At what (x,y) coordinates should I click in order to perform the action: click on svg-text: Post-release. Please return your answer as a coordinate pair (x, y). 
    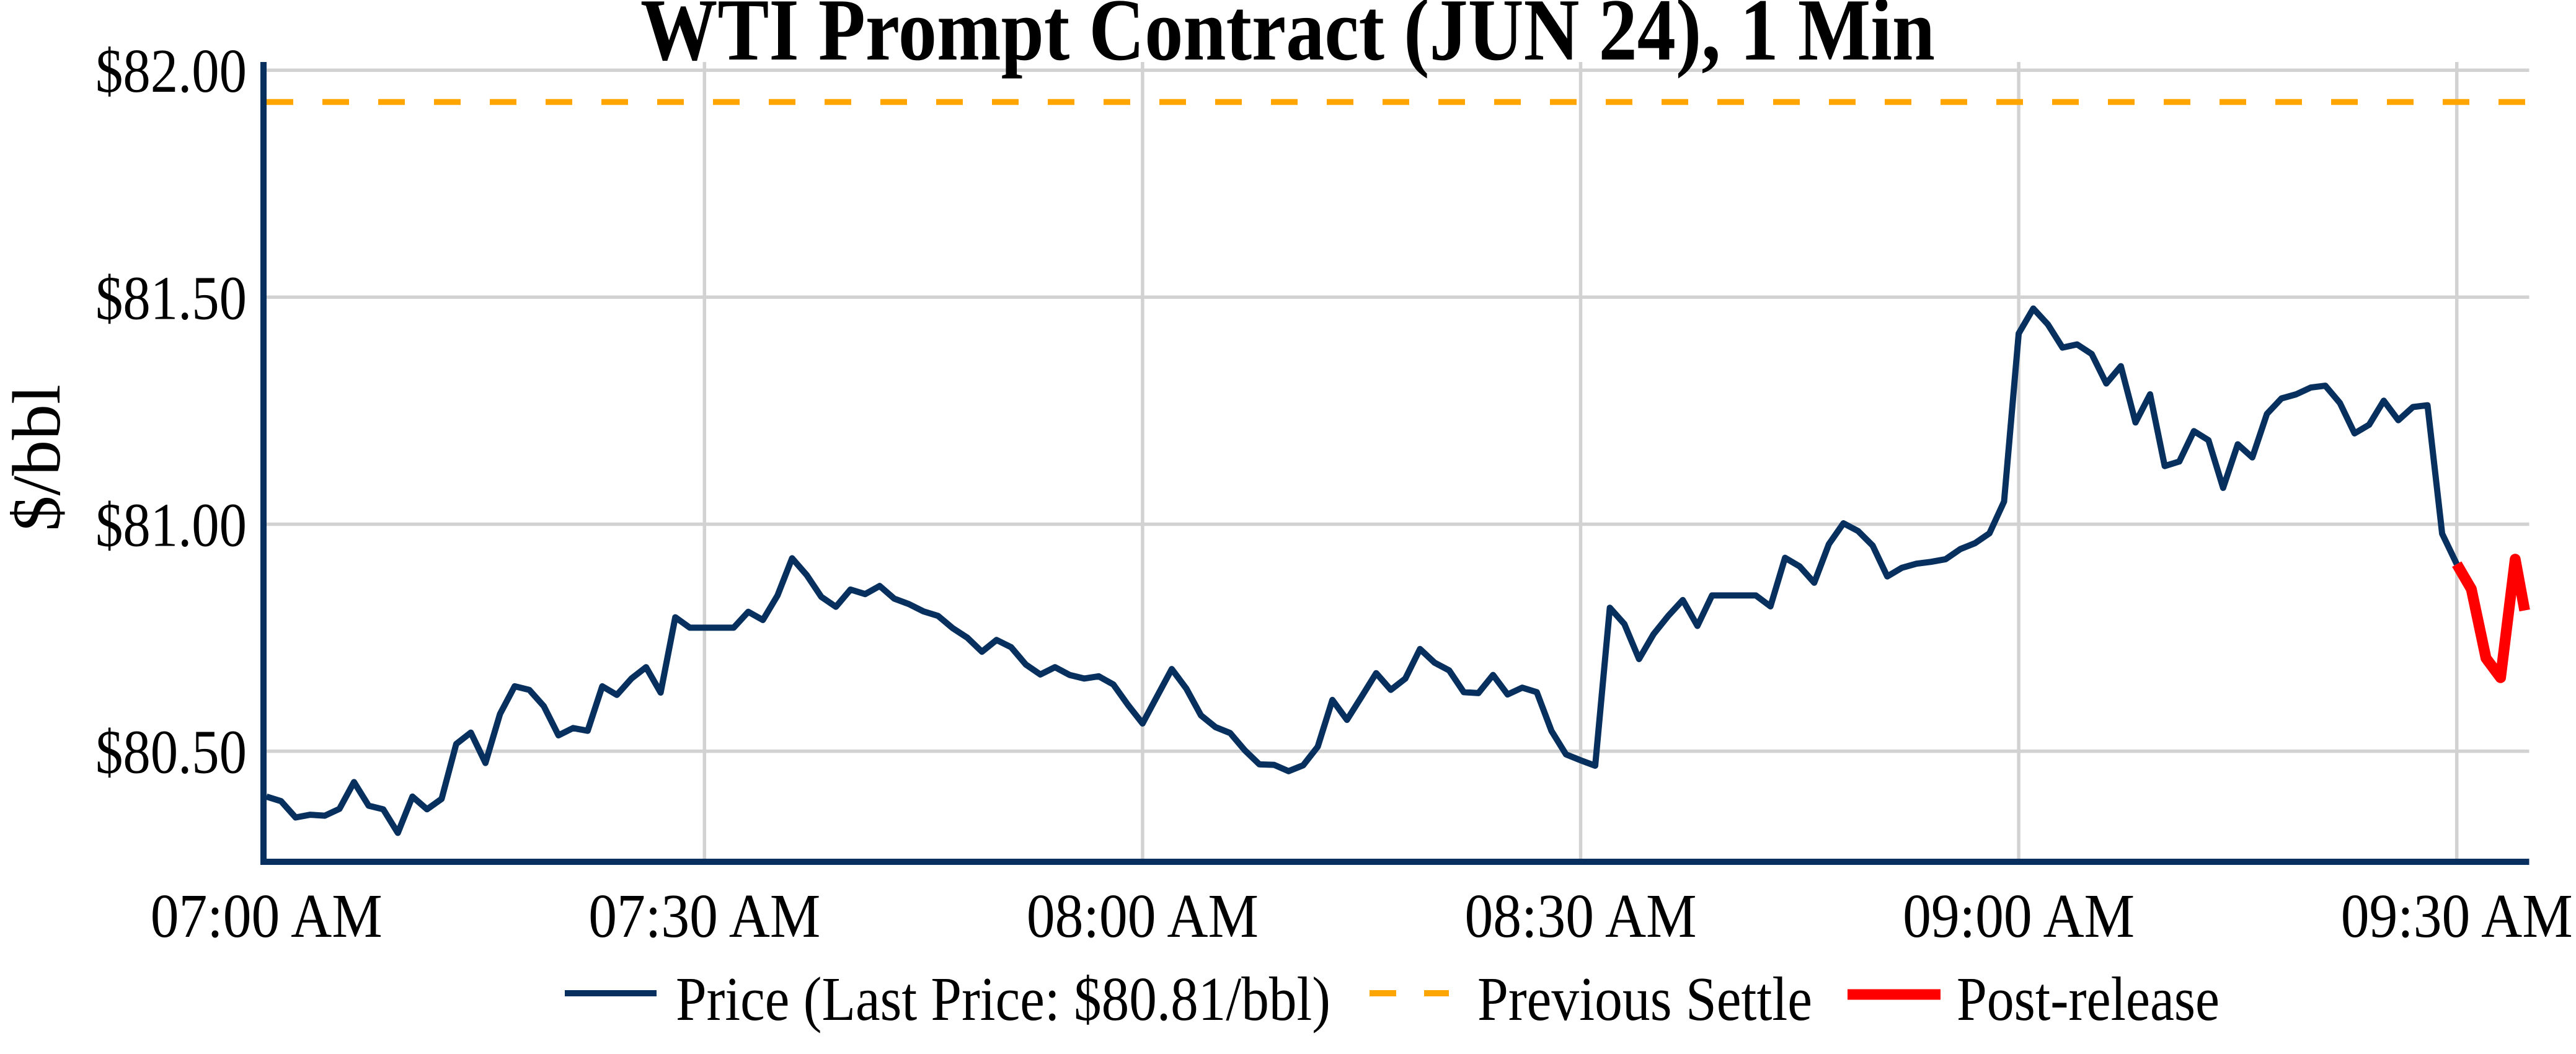
    Looking at the image, I should click on (2088, 999).